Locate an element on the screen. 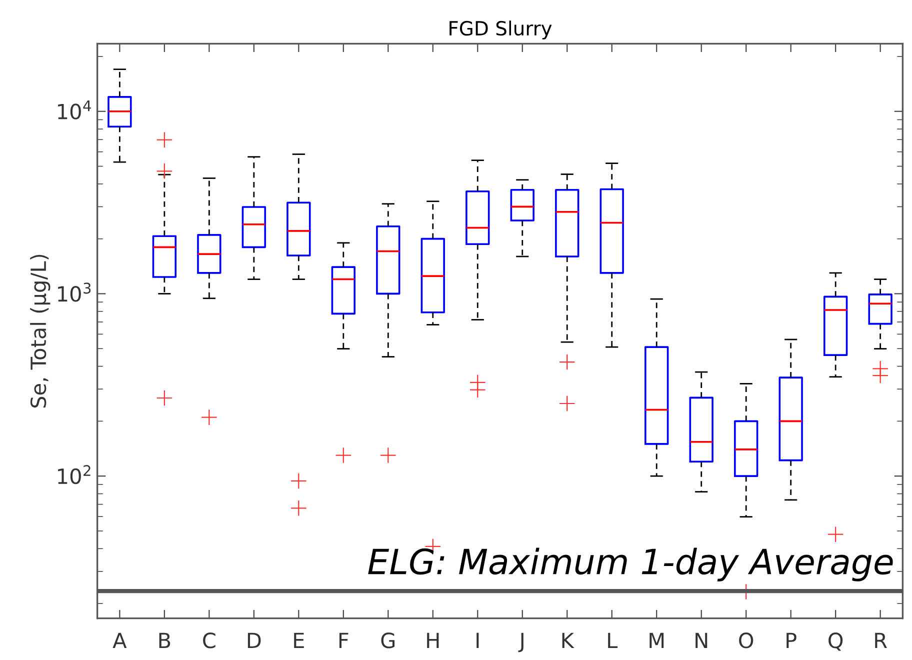 The width and height of the screenshot is (912, 660). x-tick-label: E is located at coordinates (299, 640).